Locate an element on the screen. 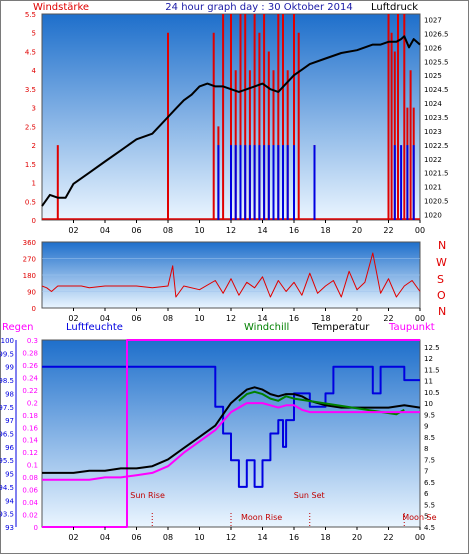 Image resolution: width=470 pixels, height=559 pixels. humidity-axis-tick-14: 100 is located at coordinates (7, 341).